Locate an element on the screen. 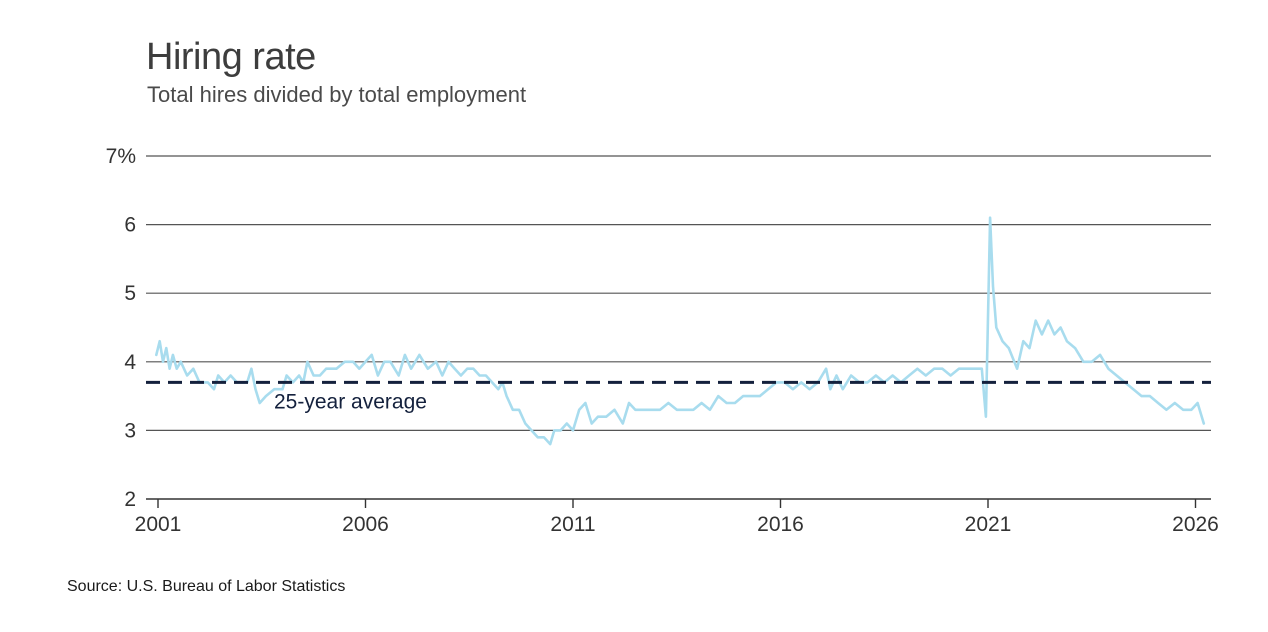 This screenshot has width=1268, height=632. annotation-layer: 25-year average is located at coordinates (678, 396).